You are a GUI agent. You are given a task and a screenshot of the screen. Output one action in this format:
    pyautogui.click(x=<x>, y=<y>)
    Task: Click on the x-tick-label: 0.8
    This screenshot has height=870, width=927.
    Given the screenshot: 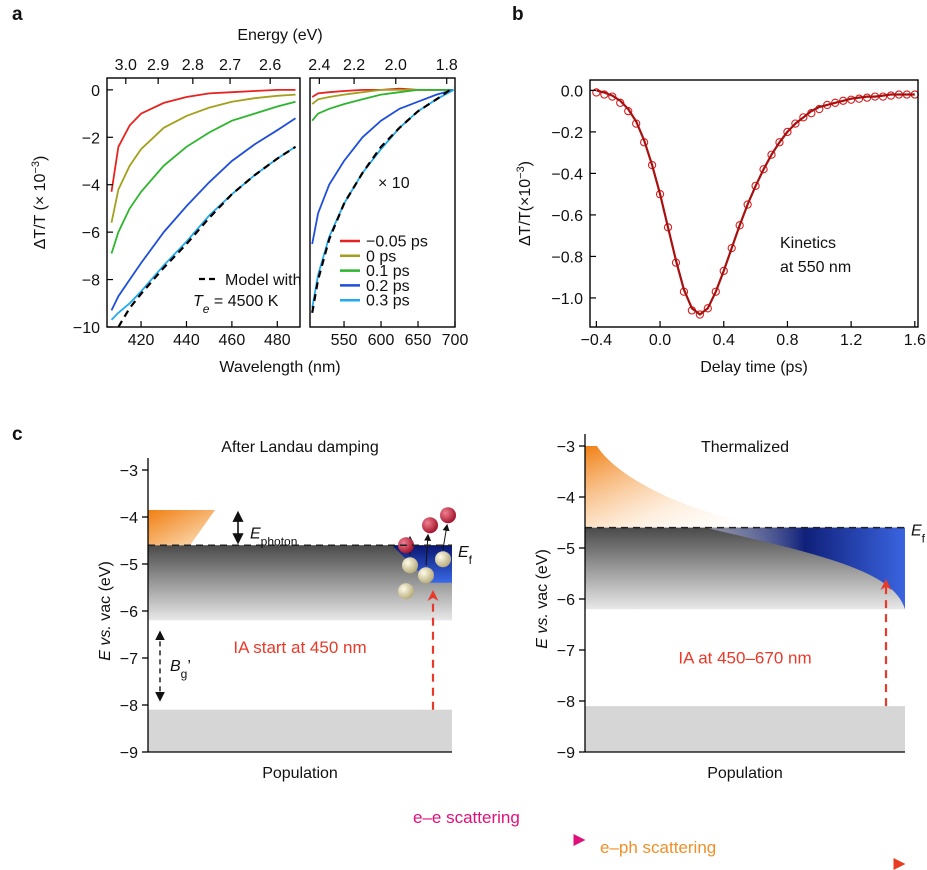 What is the action you would take?
    pyautogui.click(x=787, y=340)
    